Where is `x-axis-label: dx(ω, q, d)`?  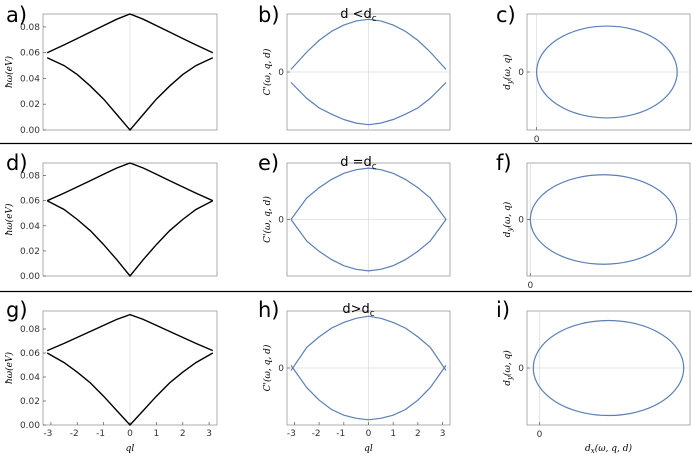 x-axis-label: dx(ω, q, d) is located at coordinates (609, 449).